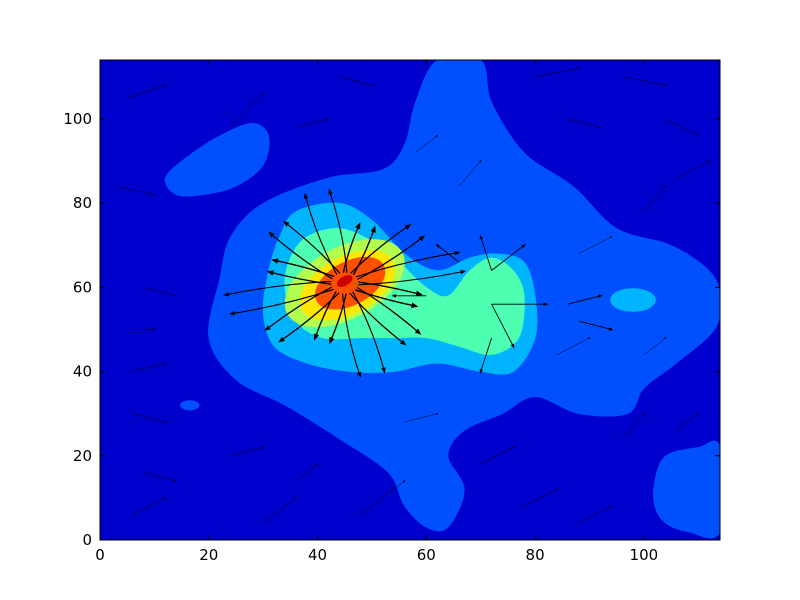  I want to click on x-tick-label: 40, so click(317, 555).